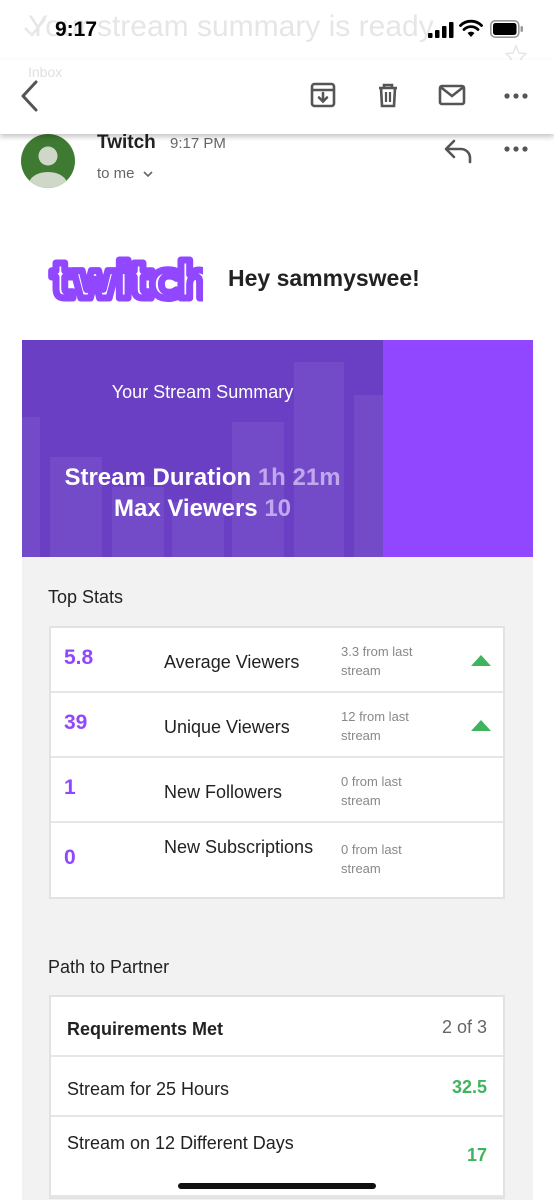 This screenshot has width=554, height=1200. I want to click on clock: 9:17, so click(76, 29).